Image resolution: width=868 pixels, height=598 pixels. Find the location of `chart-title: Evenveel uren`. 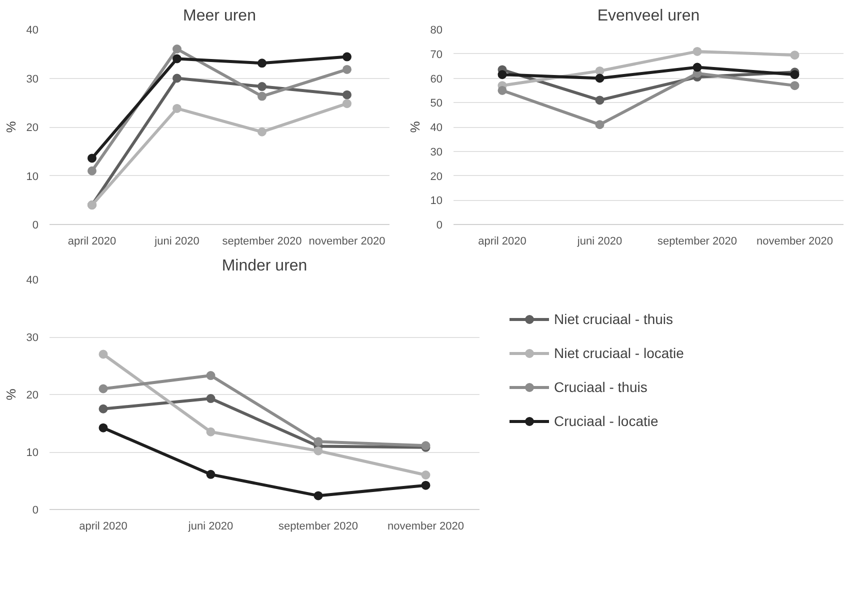

chart-title: Evenveel uren is located at coordinates (648, 16).